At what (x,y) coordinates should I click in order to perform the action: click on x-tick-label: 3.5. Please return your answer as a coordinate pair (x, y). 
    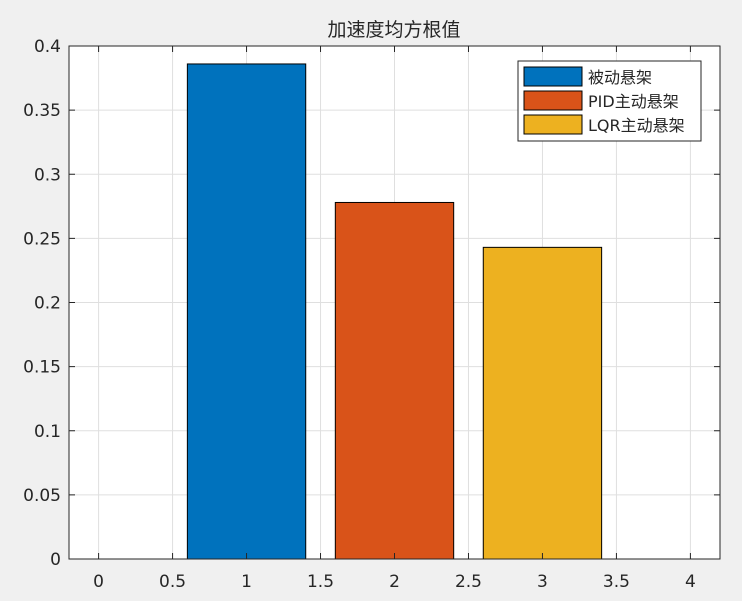
    Looking at the image, I should click on (616, 582).